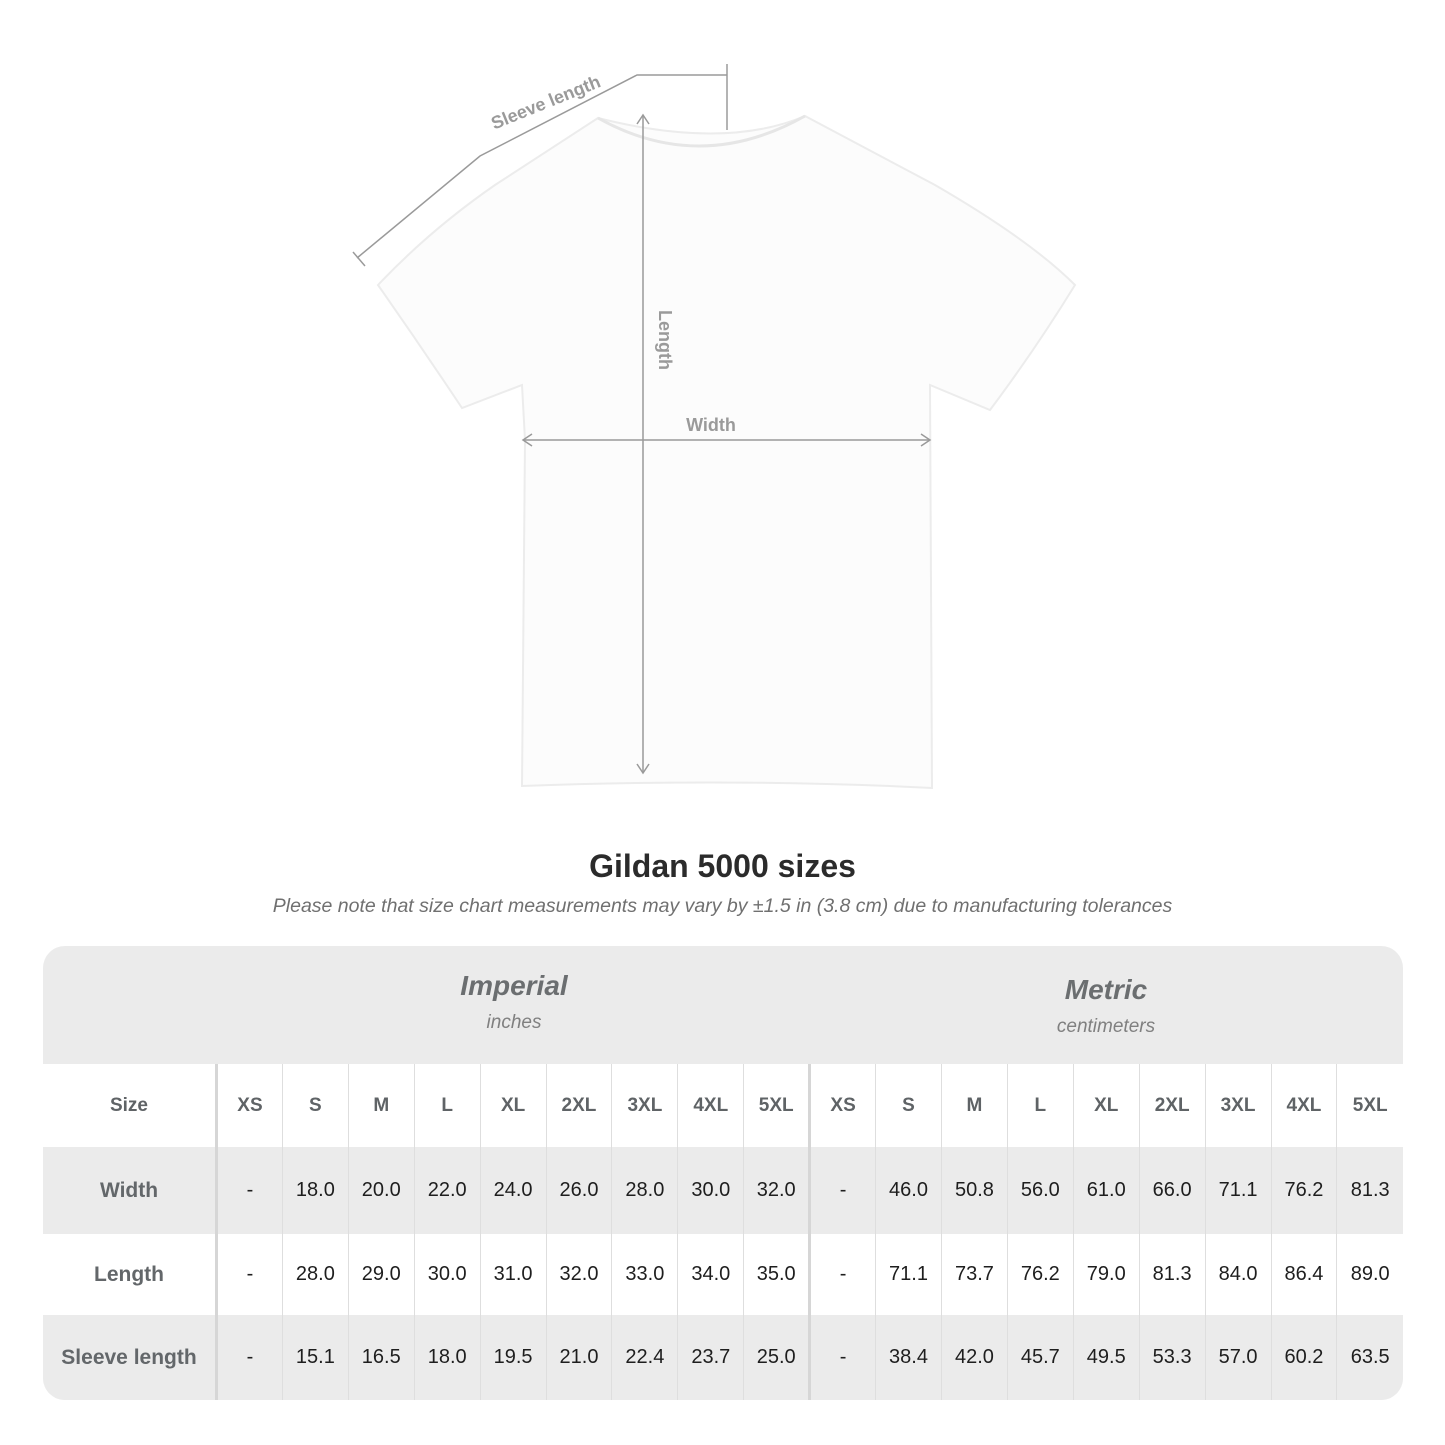 The image size is (1445, 1445). What do you see at coordinates (381, 1357) in the screenshot?
I see `imperial-cell: 16.5` at bounding box center [381, 1357].